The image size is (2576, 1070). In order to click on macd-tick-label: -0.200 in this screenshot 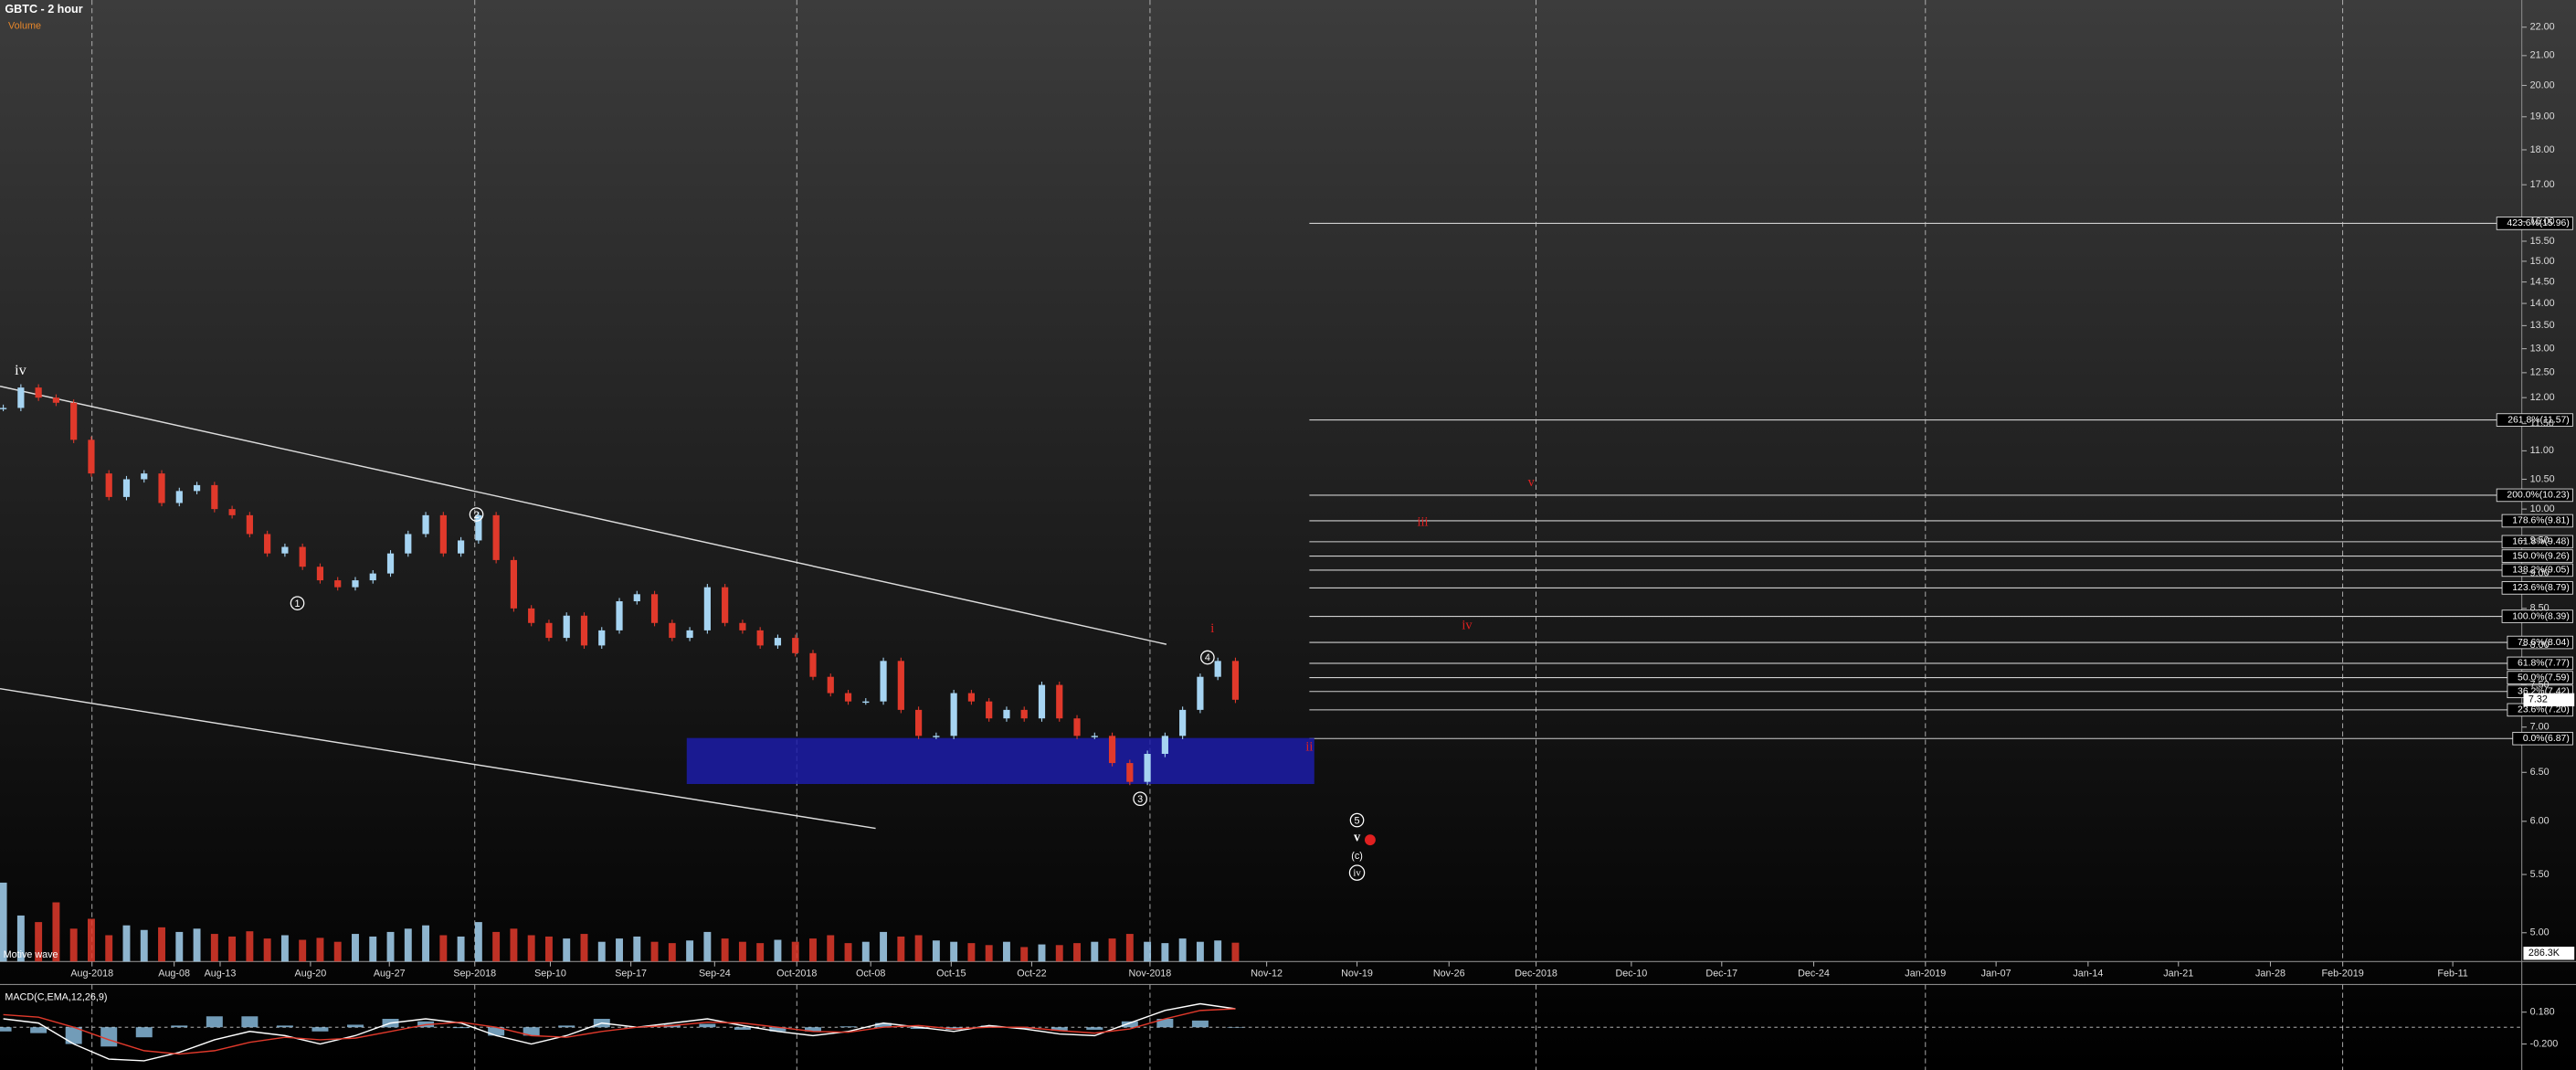, I will do `click(2544, 1043)`.